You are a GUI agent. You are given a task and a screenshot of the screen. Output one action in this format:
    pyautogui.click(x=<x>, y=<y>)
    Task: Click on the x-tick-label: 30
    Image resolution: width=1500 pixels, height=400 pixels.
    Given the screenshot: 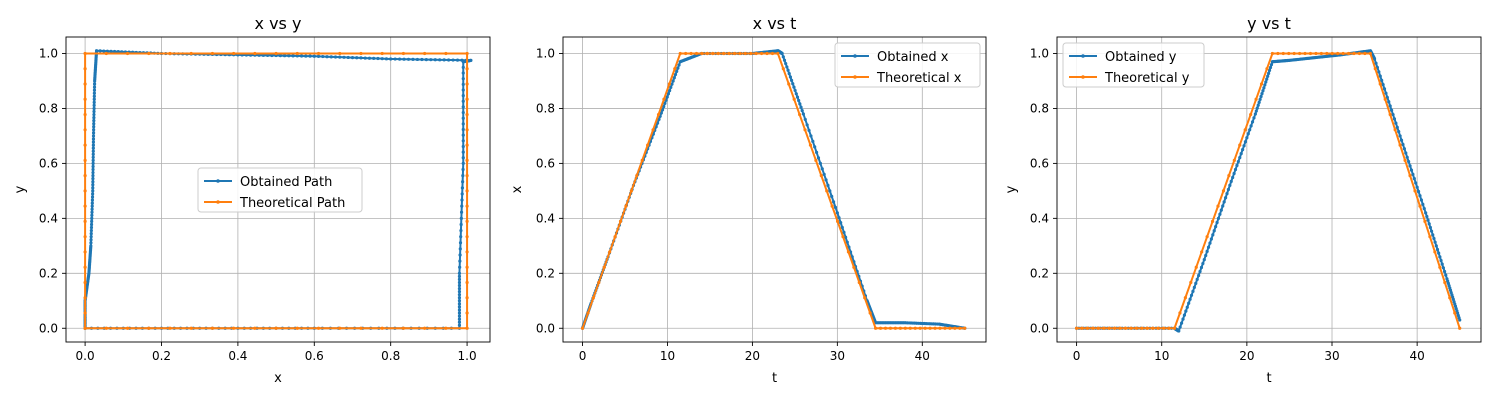 What is the action you would take?
    pyautogui.click(x=837, y=356)
    